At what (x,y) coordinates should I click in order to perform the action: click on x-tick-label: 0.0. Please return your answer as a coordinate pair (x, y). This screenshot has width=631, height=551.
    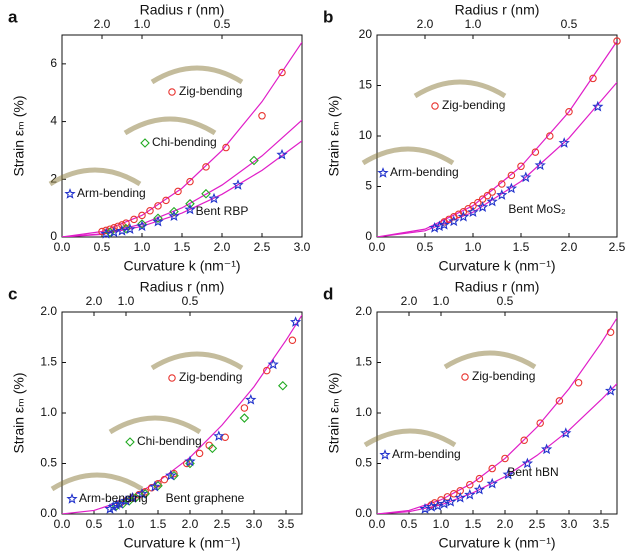
    Looking at the image, I should click on (377, 247).